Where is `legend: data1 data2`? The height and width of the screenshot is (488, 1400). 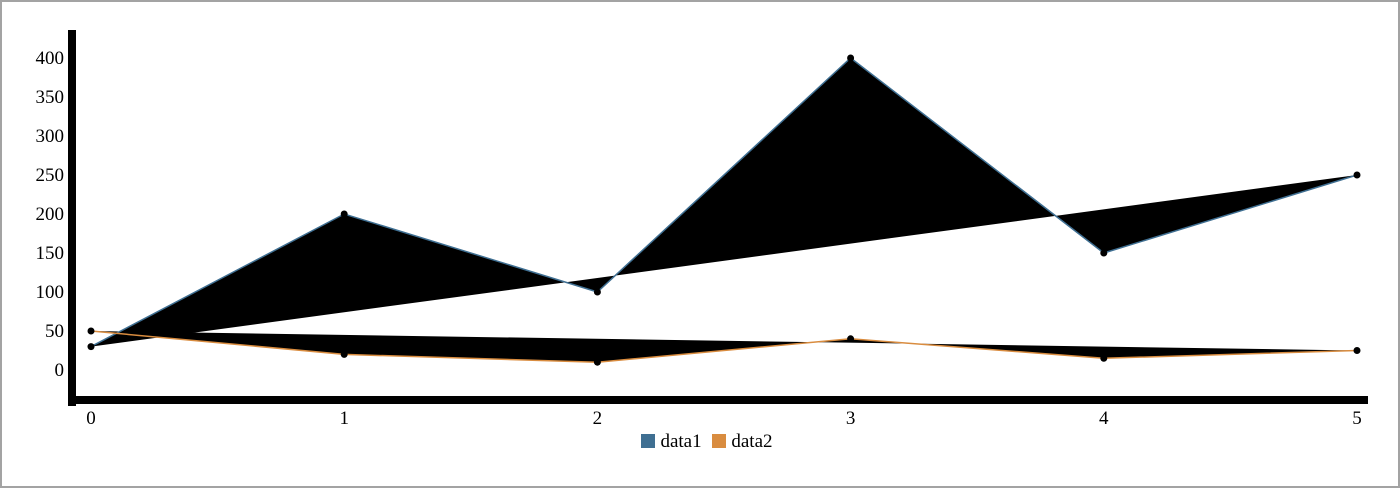 legend: data1 data2 is located at coordinates (700, 442).